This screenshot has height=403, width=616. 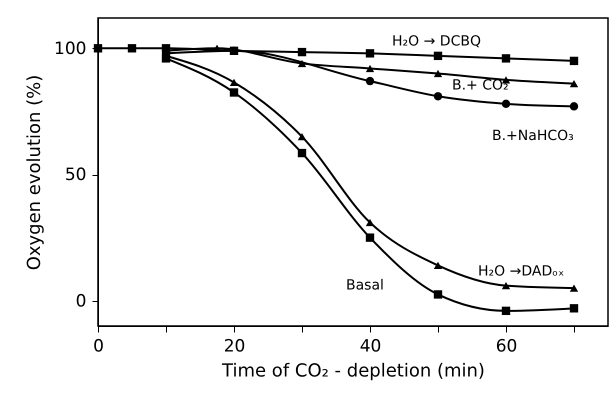 What do you see at coordinates (235, 346) in the screenshot?
I see `x-tick-label: 20` at bounding box center [235, 346].